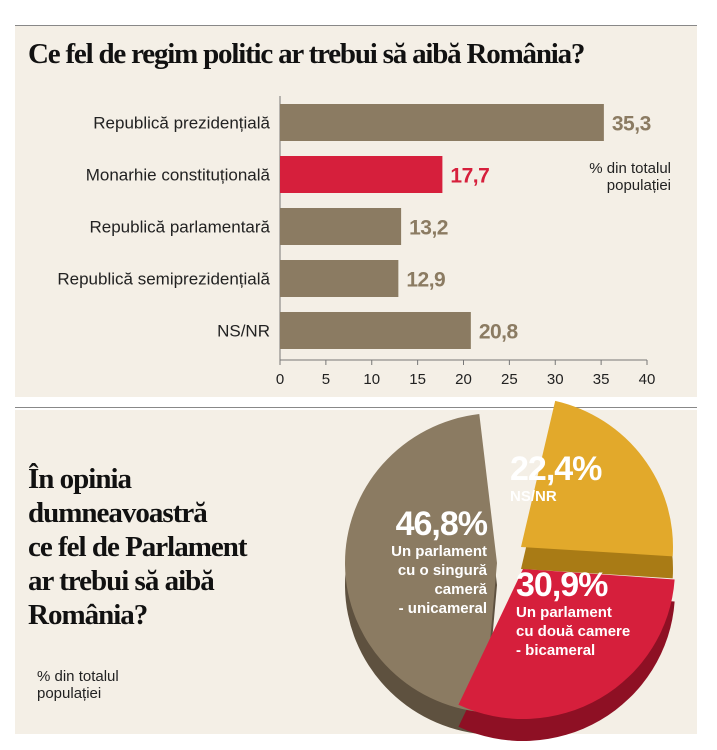 The image size is (717, 750). What do you see at coordinates (181, 123) in the screenshot?
I see `category-label: Republică prezidențială` at bounding box center [181, 123].